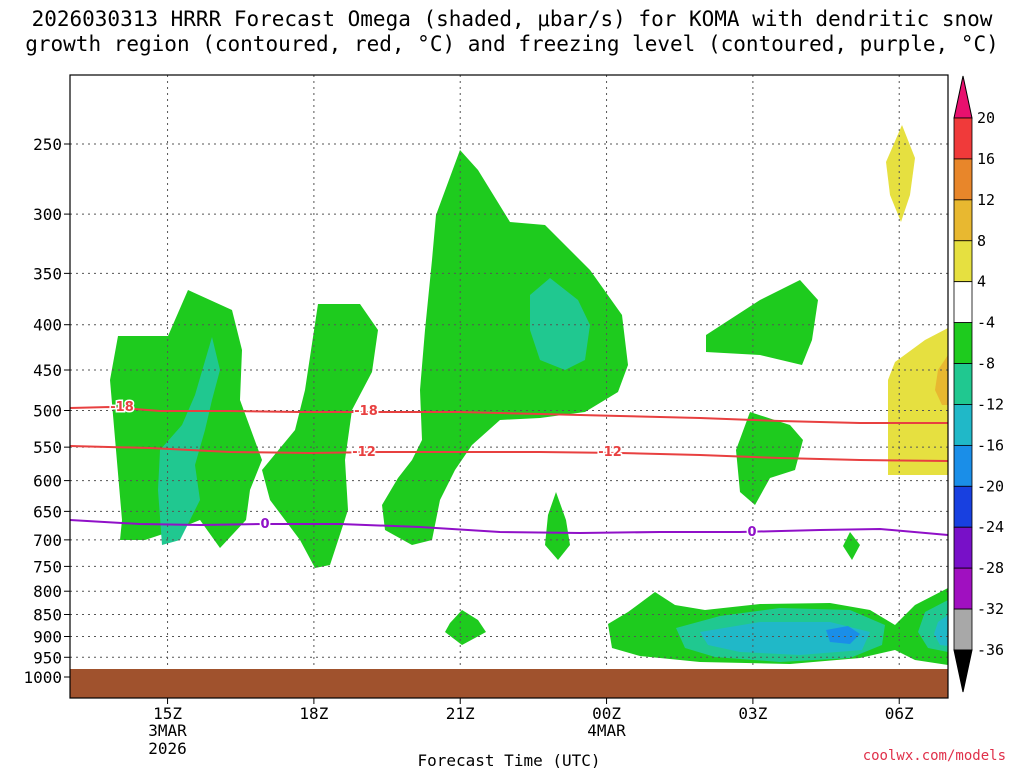  Describe the element at coordinates (606, 713) in the screenshot. I see `x-tick-label-00Z: 00Z` at that location.